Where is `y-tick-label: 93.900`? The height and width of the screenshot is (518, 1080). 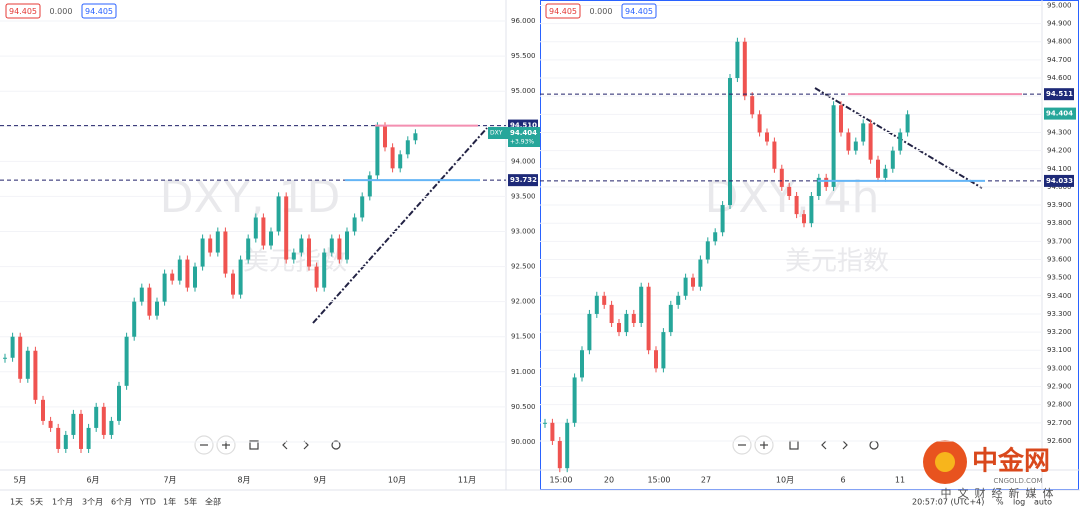
y-tick-label: 93.900 is located at coordinates (1059, 205).